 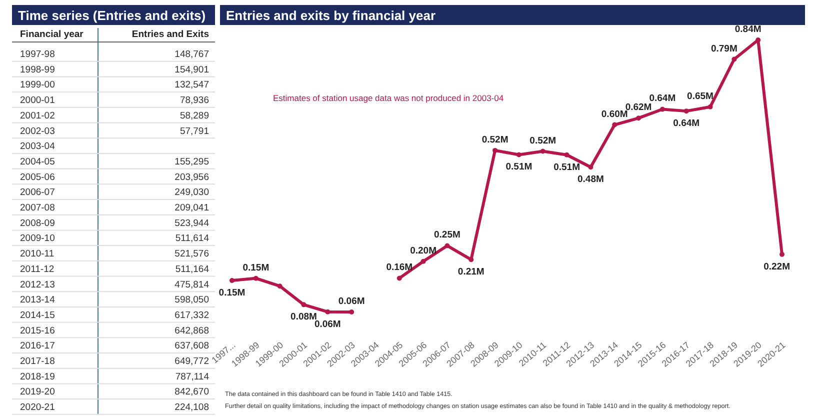 What do you see at coordinates (52, 34) in the screenshot?
I see `text: Financial year` at bounding box center [52, 34].